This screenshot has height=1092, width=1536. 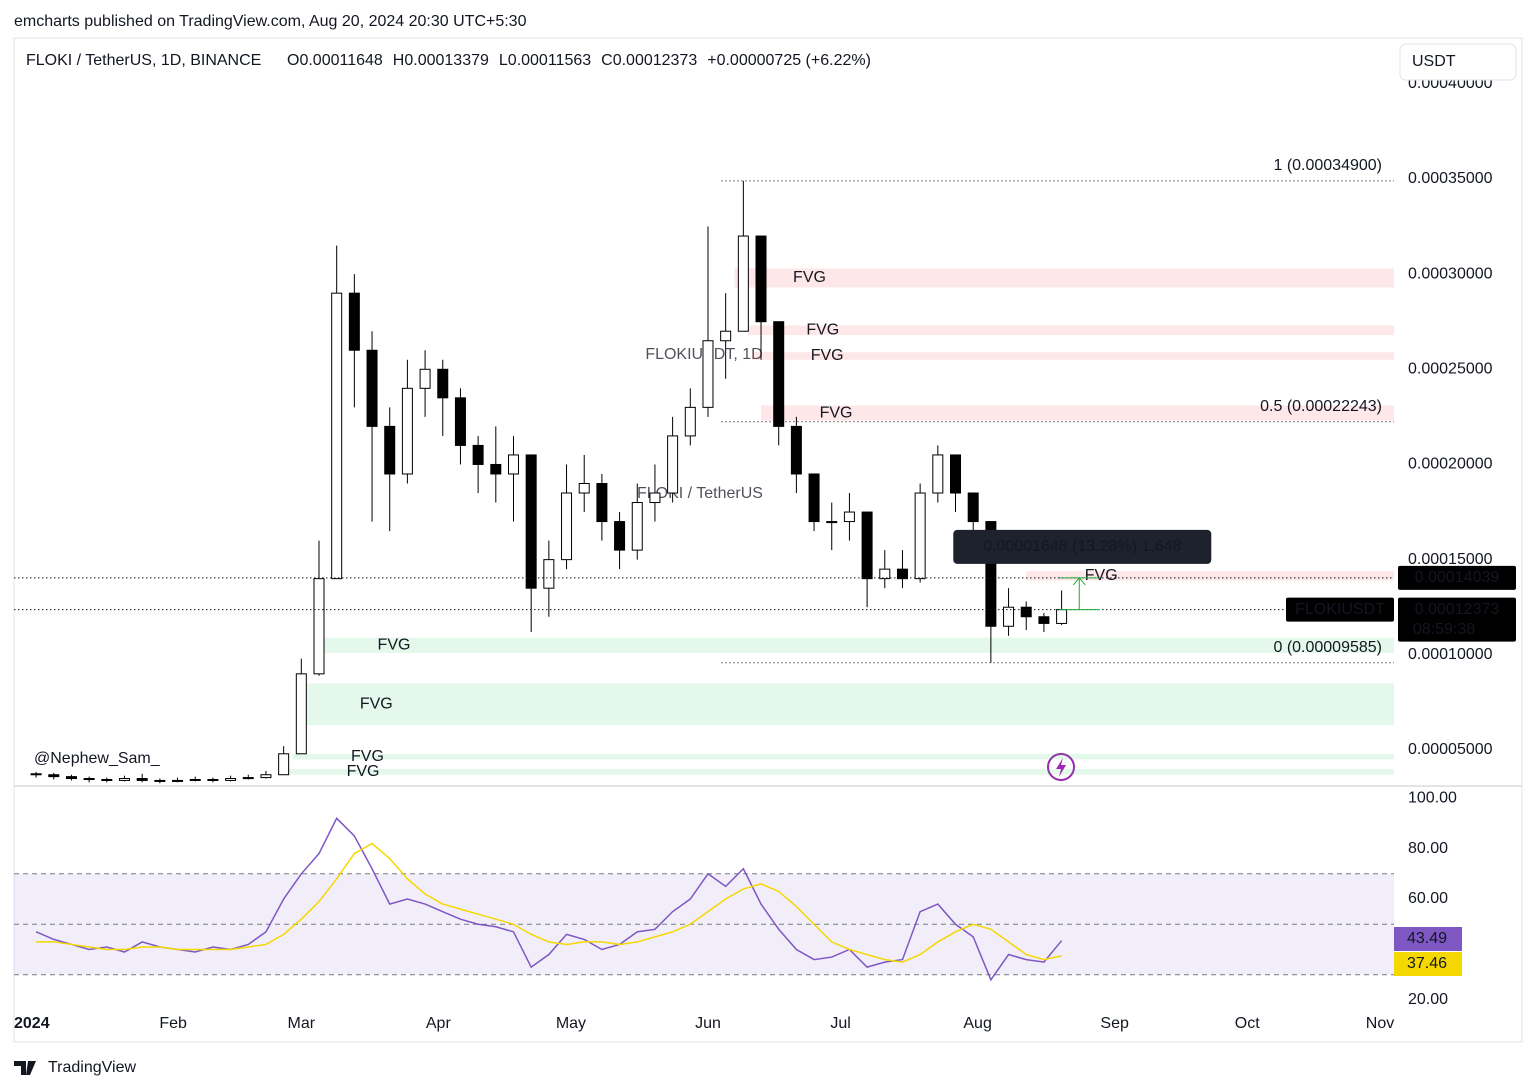 What do you see at coordinates (1079, 594) in the screenshot?
I see `measure-bounds` at bounding box center [1079, 594].